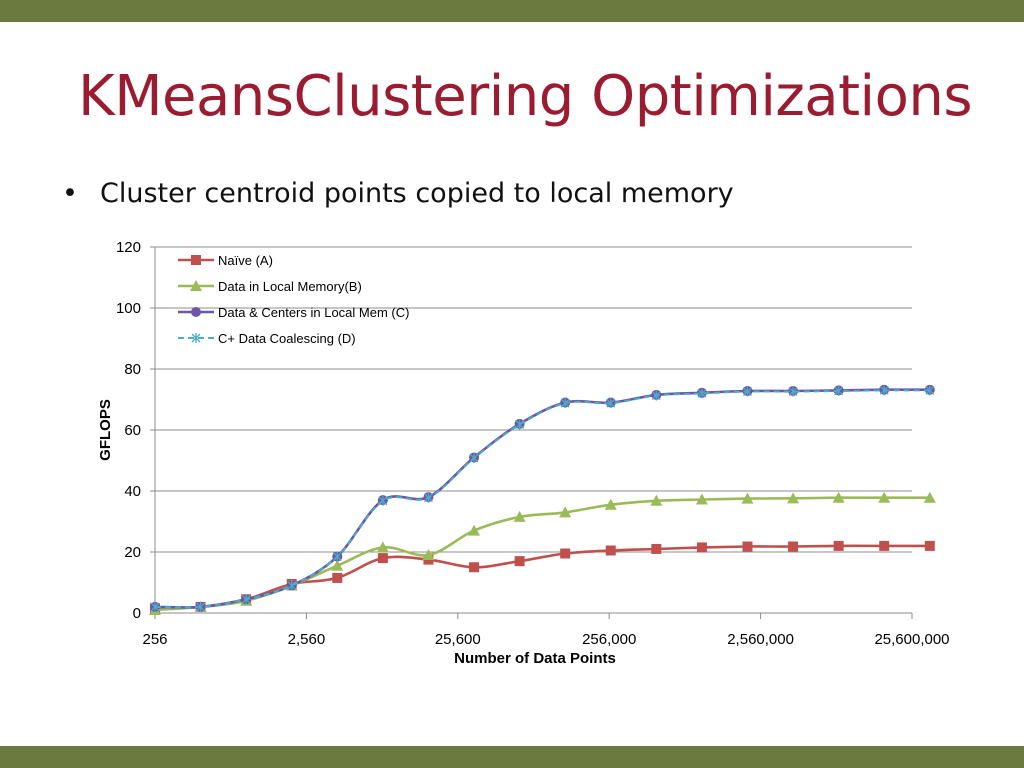 The image size is (1024, 768). I want to click on x-tick-label: 256, so click(154, 639).